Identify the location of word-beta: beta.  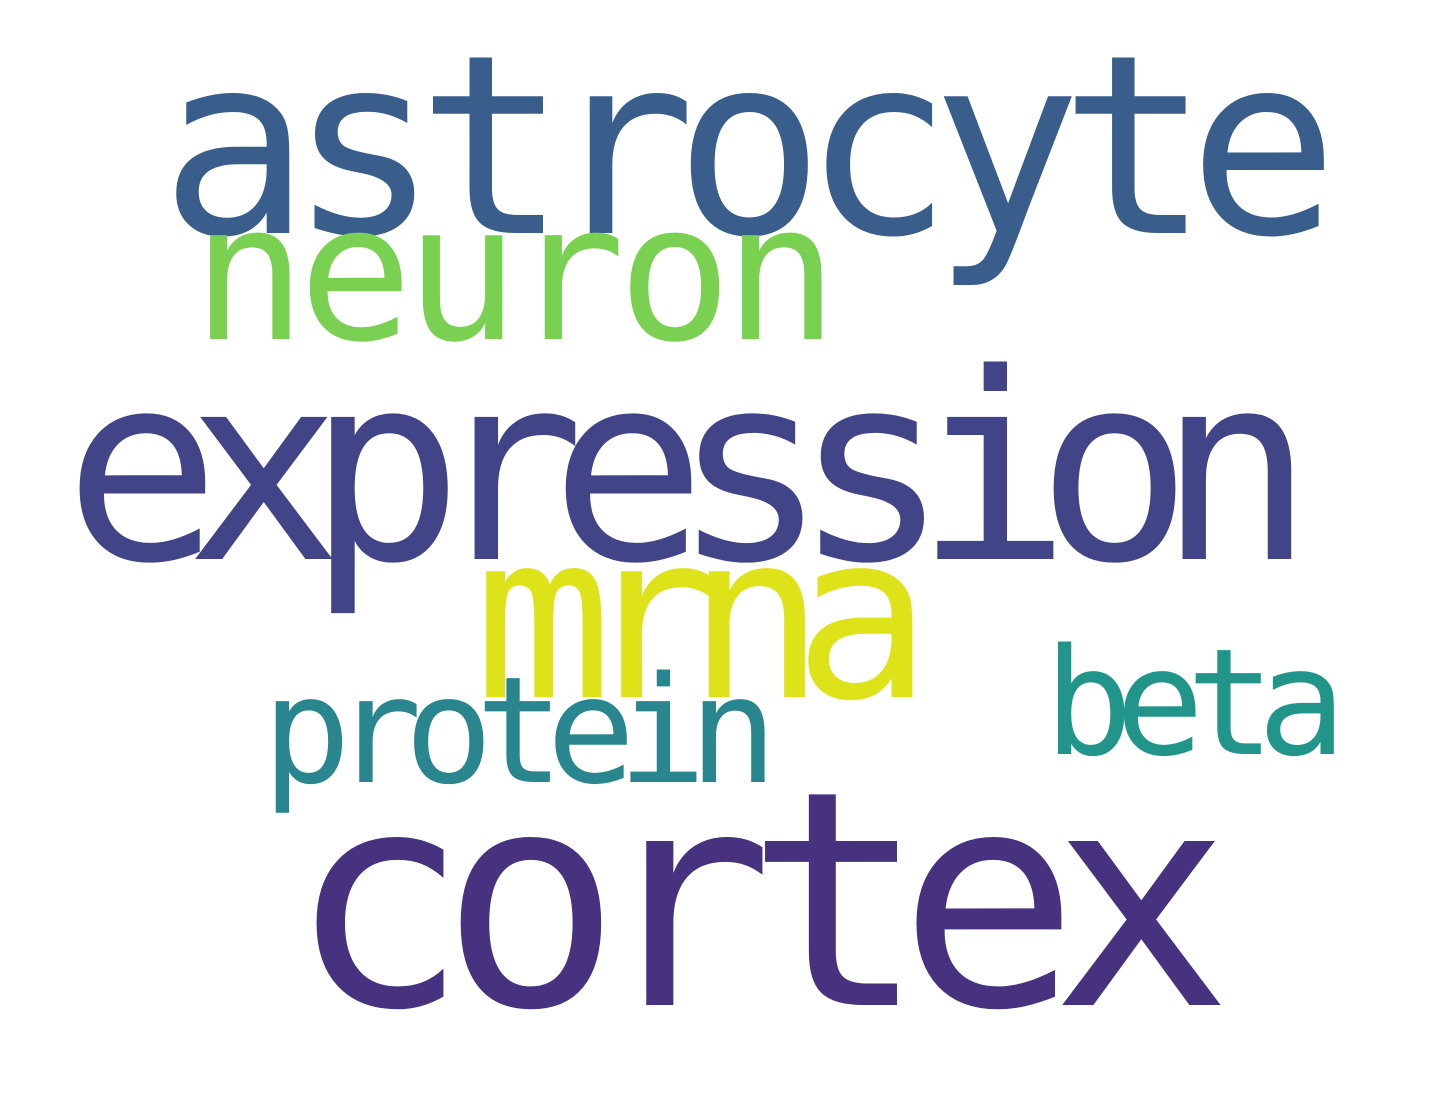
(1195, 703).